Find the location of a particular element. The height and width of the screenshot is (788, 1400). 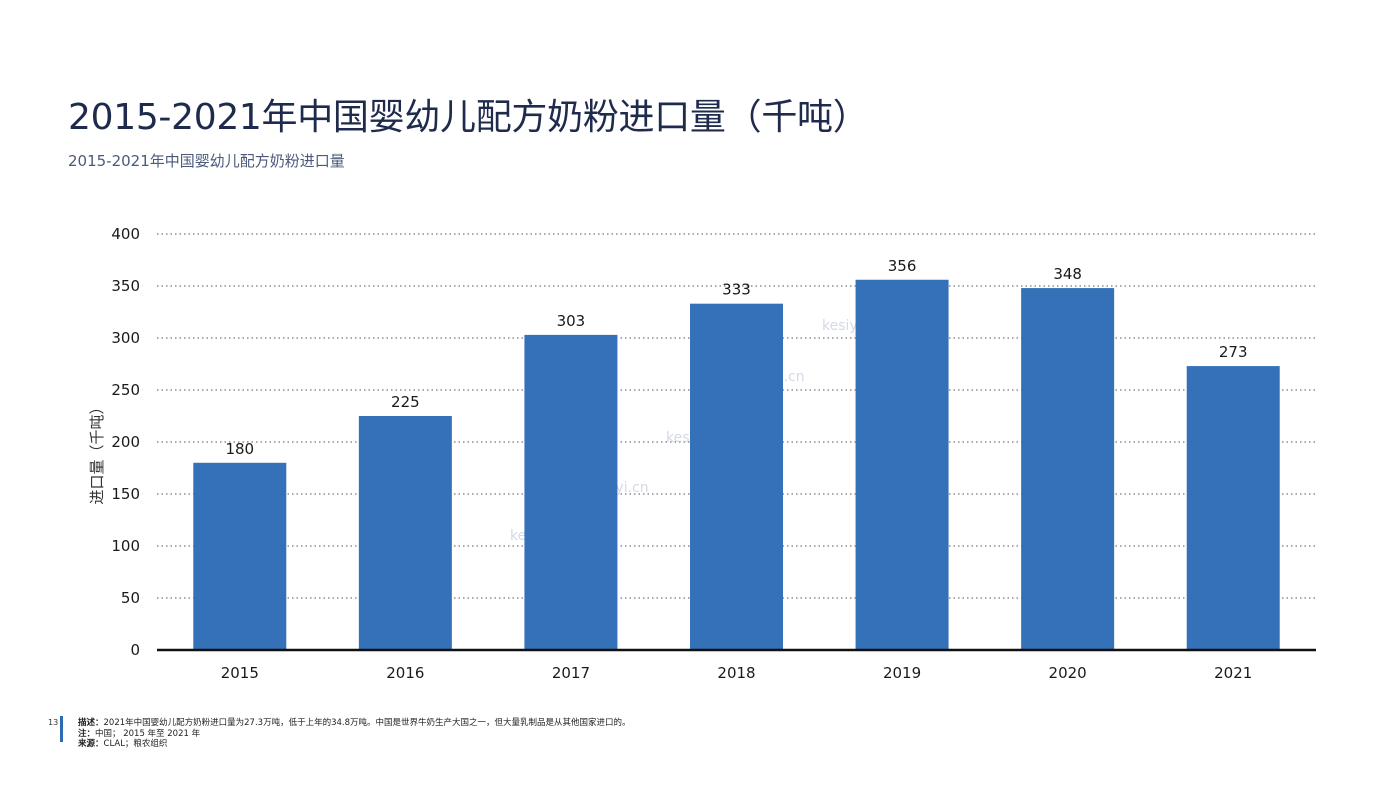

note-label: 注： is located at coordinates (87, 733).